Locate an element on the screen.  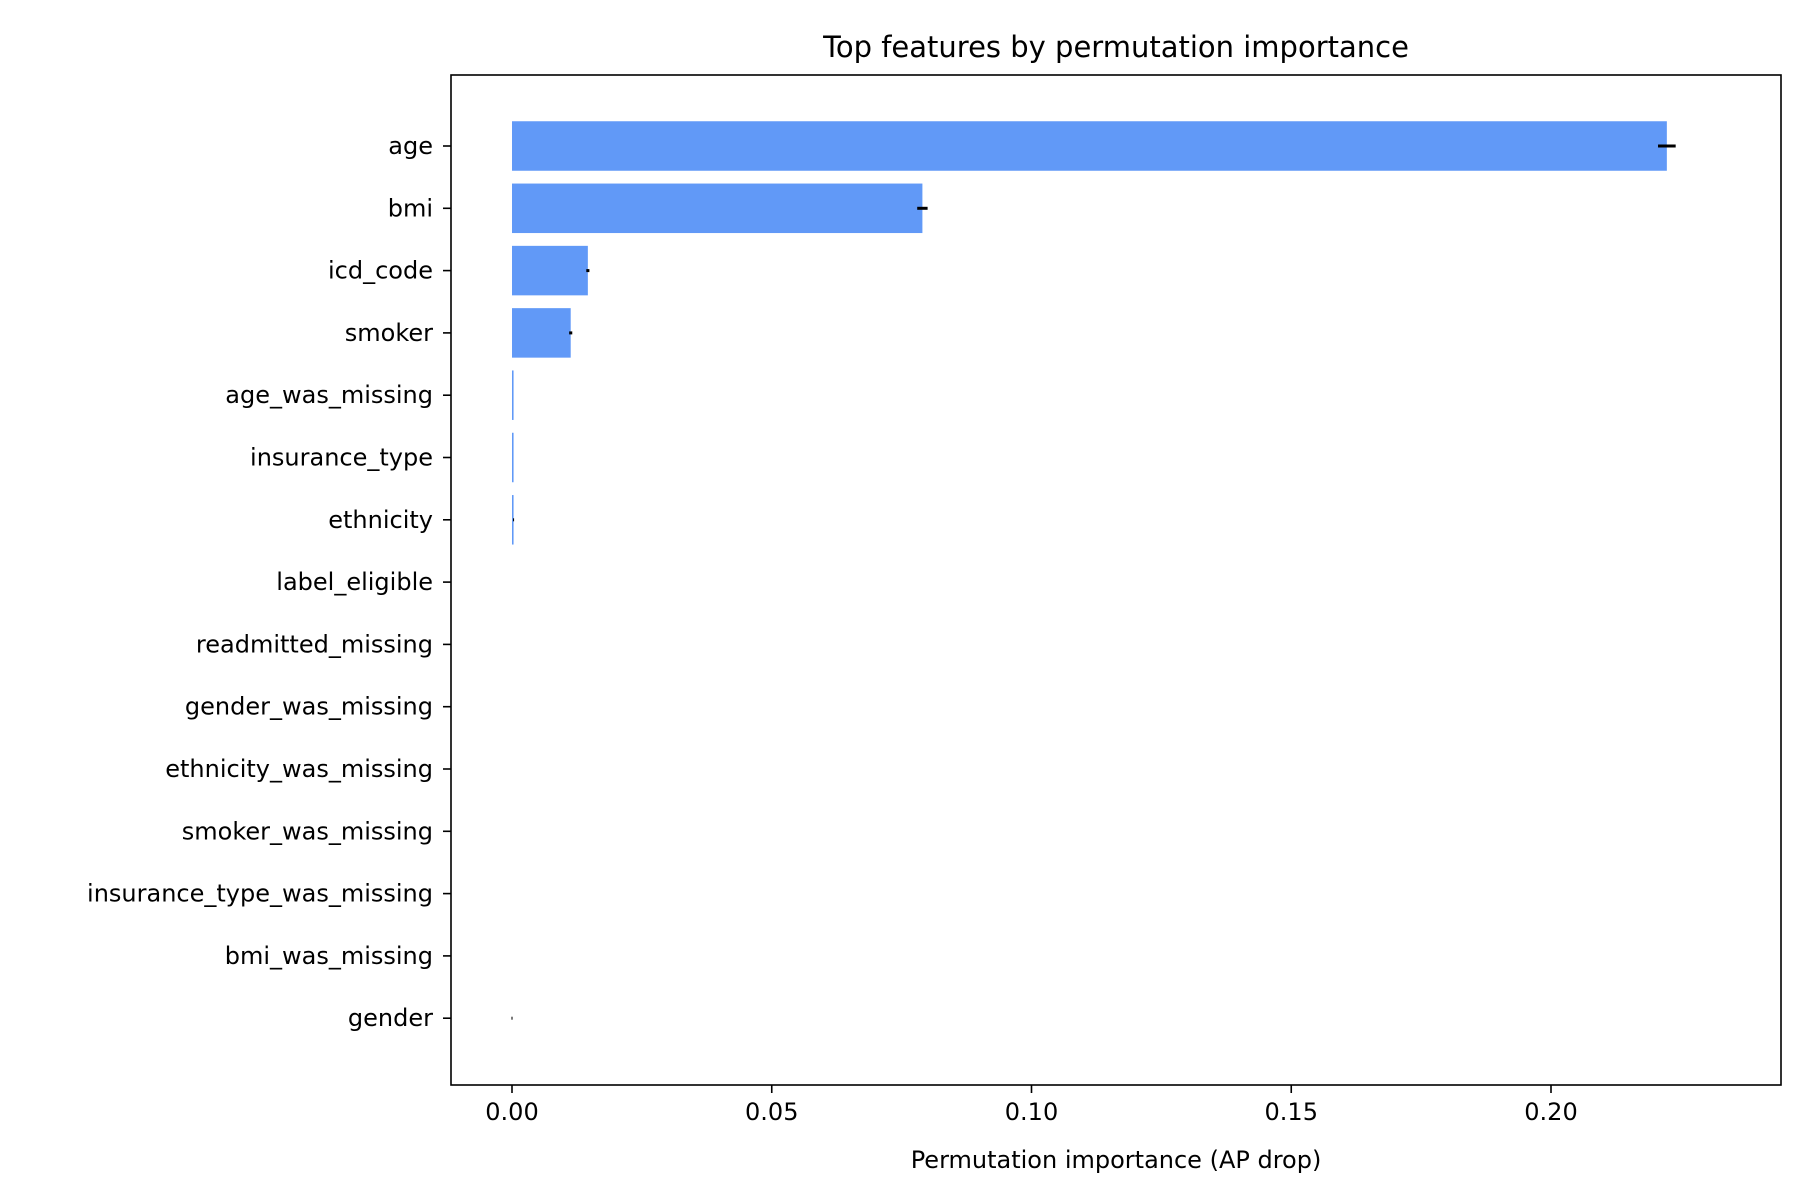
chart-title: Top features by permutation importance is located at coordinates (1115, 47).